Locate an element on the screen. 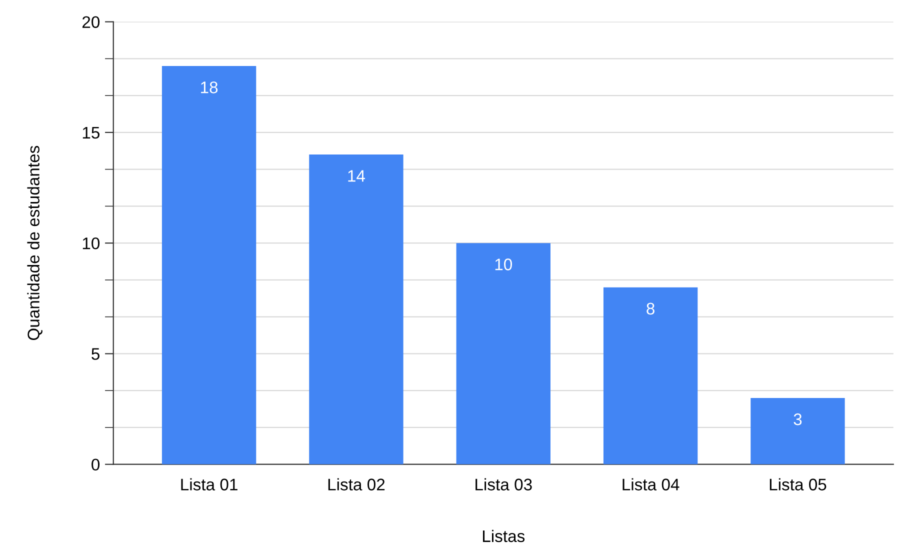 The height and width of the screenshot is (545, 907). x-tick-label: Lista 02 is located at coordinates (356, 484).